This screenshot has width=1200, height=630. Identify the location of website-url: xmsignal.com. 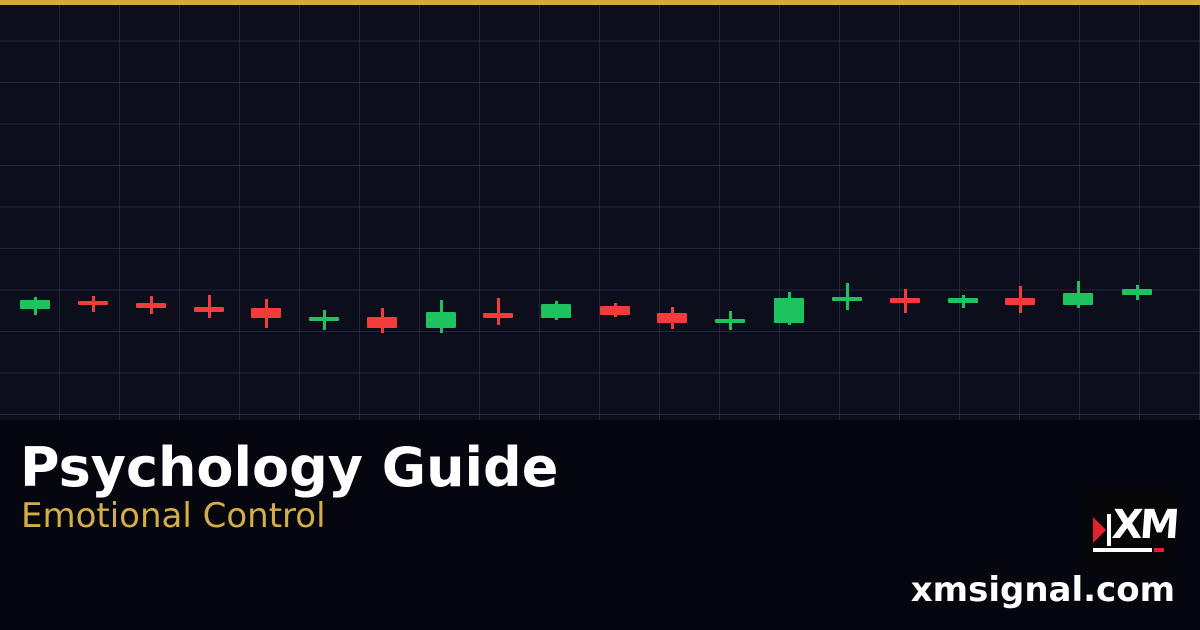
(1042, 590).